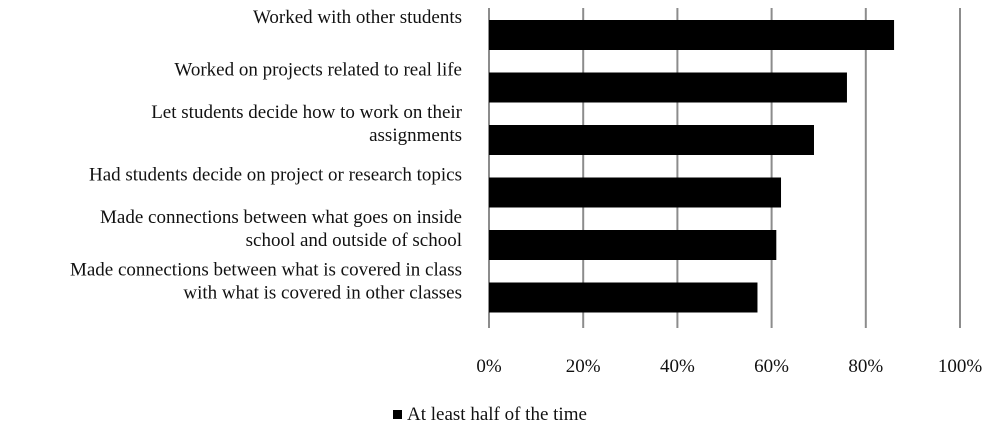 This screenshot has height=432, width=997. What do you see at coordinates (397, 414) in the screenshot?
I see `legend-swatch` at bounding box center [397, 414].